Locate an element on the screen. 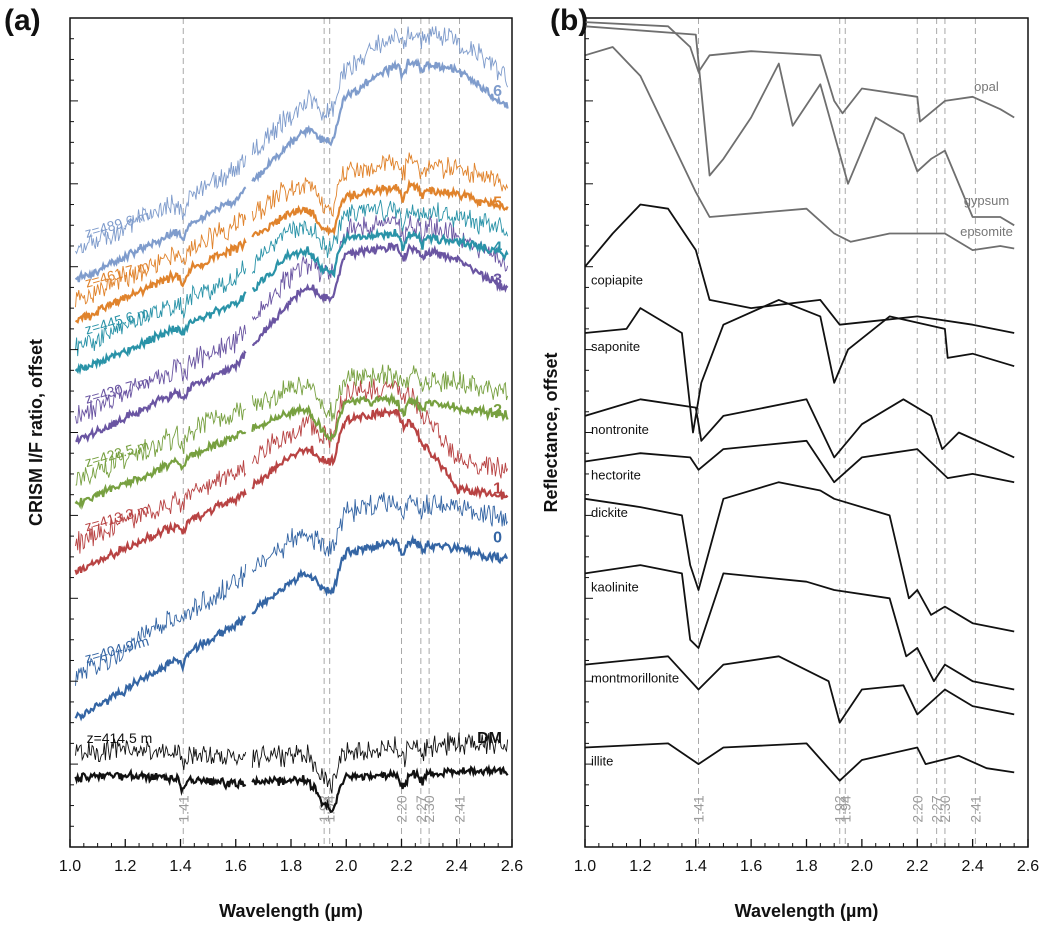 Image resolution: width=1041 pixels, height=933 pixels. panel-b-x-axis-title: Wavelength (µm) is located at coordinates (807, 911).